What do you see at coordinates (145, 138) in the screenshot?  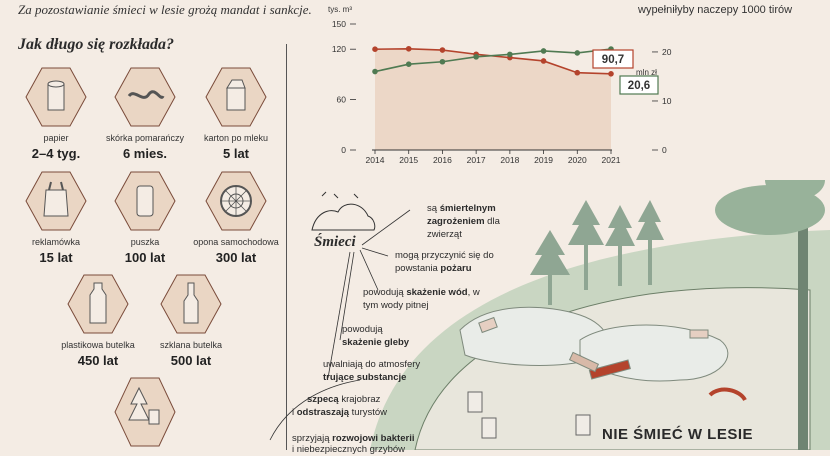 I see `decomp-label: skórka pomarańczy` at bounding box center [145, 138].